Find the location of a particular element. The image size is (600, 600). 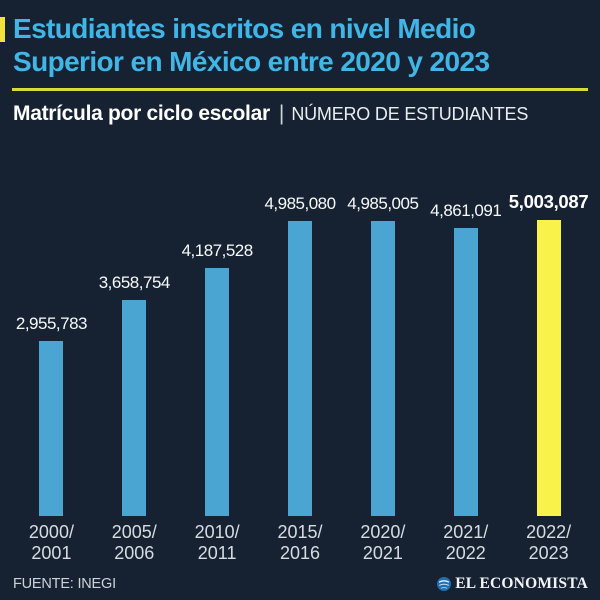

bar-column: 3,658,754 is located at coordinates (134, 333).